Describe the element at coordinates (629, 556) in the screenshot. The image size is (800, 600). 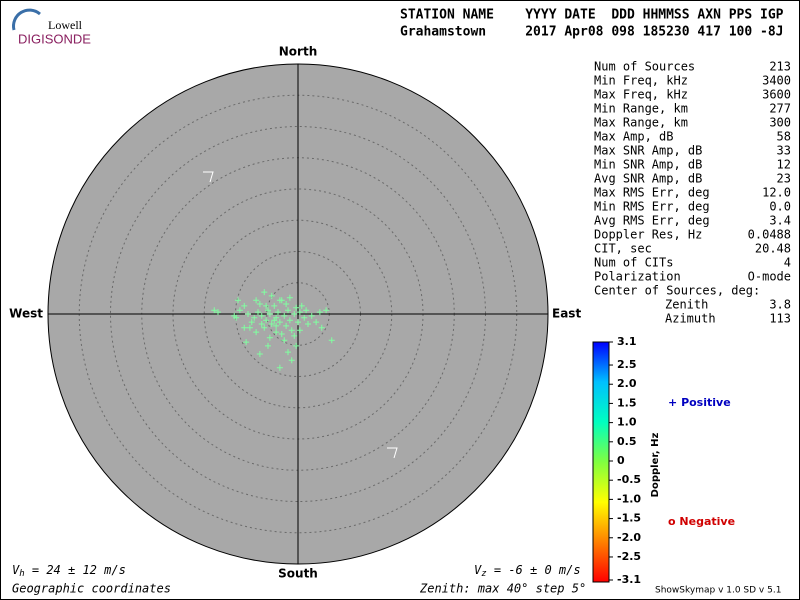
I see `colorbar-tick-label: -2.5` at that location.